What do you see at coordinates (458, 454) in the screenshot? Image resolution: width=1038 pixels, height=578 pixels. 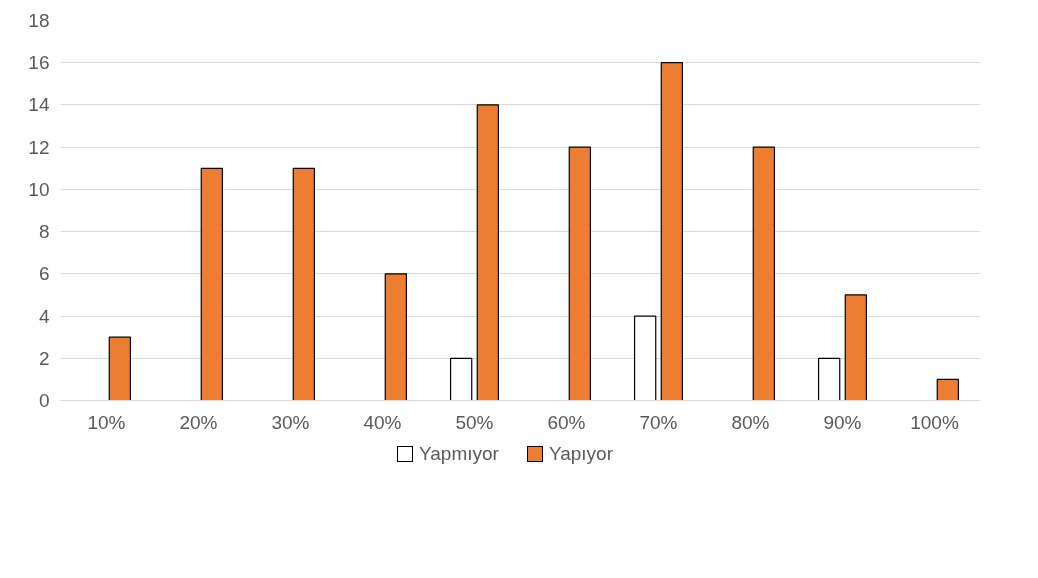 I see `legend-label: Yapmıyor` at bounding box center [458, 454].